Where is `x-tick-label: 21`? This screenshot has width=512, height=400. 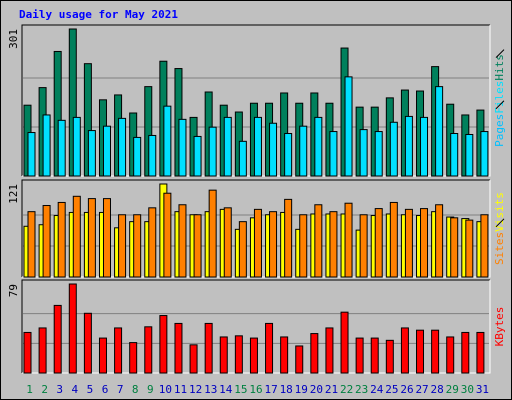 x-tick-label: 21 is located at coordinates (331, 389).